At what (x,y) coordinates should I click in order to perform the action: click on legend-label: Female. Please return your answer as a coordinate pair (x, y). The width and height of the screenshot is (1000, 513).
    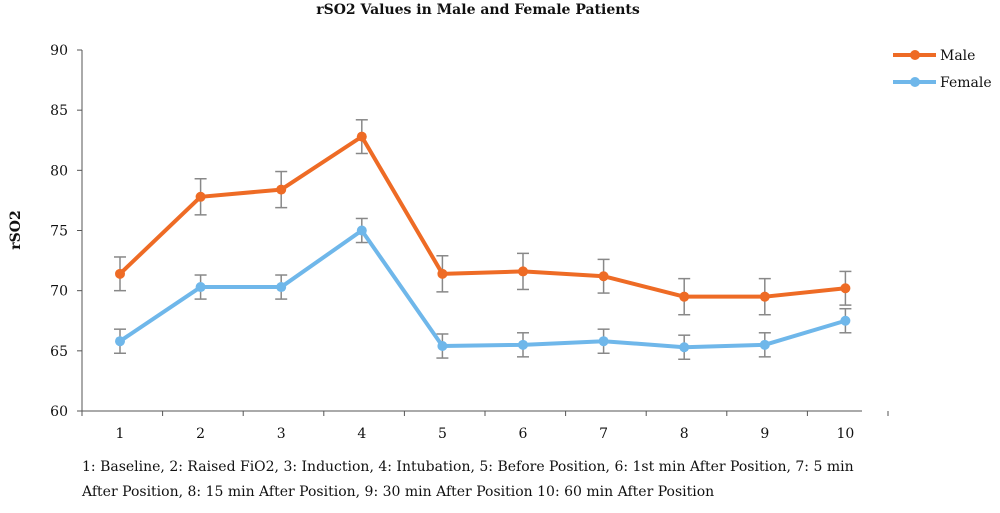
    Looking at the image, I should click on (966, 83).